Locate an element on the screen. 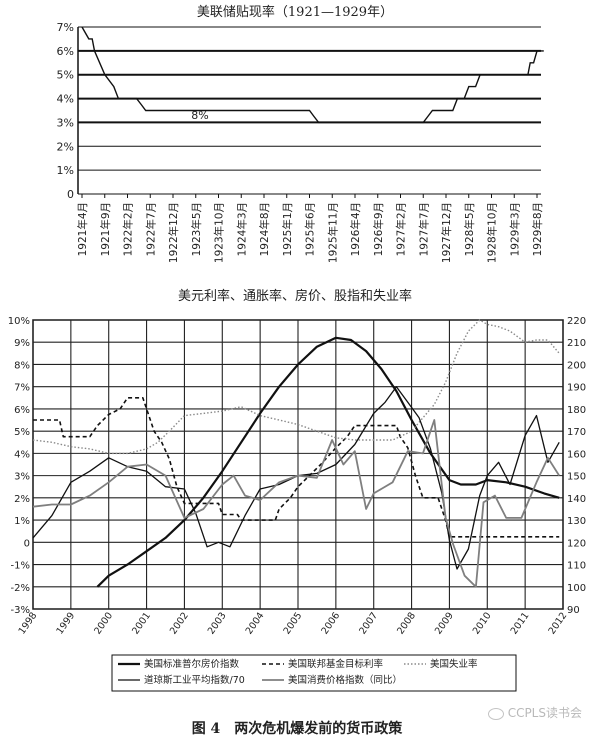 The image size is (594, 744). x-tick-label: 1929年3月 is located at coordinates (514, 229).